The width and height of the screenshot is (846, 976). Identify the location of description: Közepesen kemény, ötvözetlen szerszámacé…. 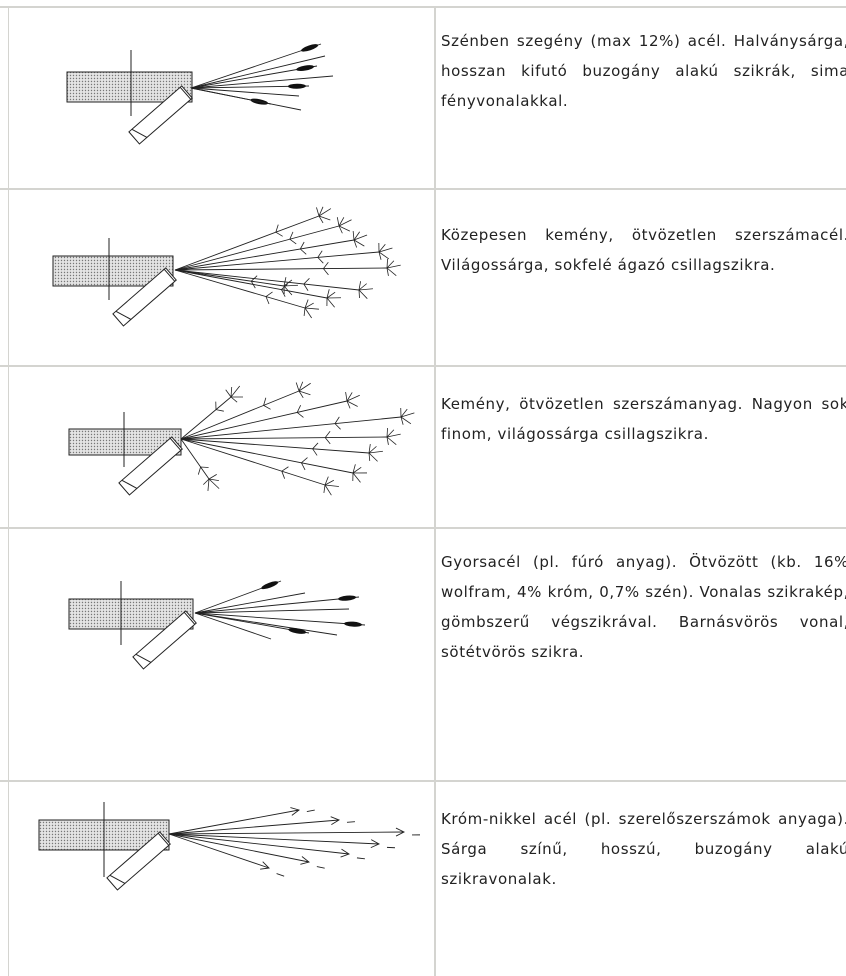
(643, 250).